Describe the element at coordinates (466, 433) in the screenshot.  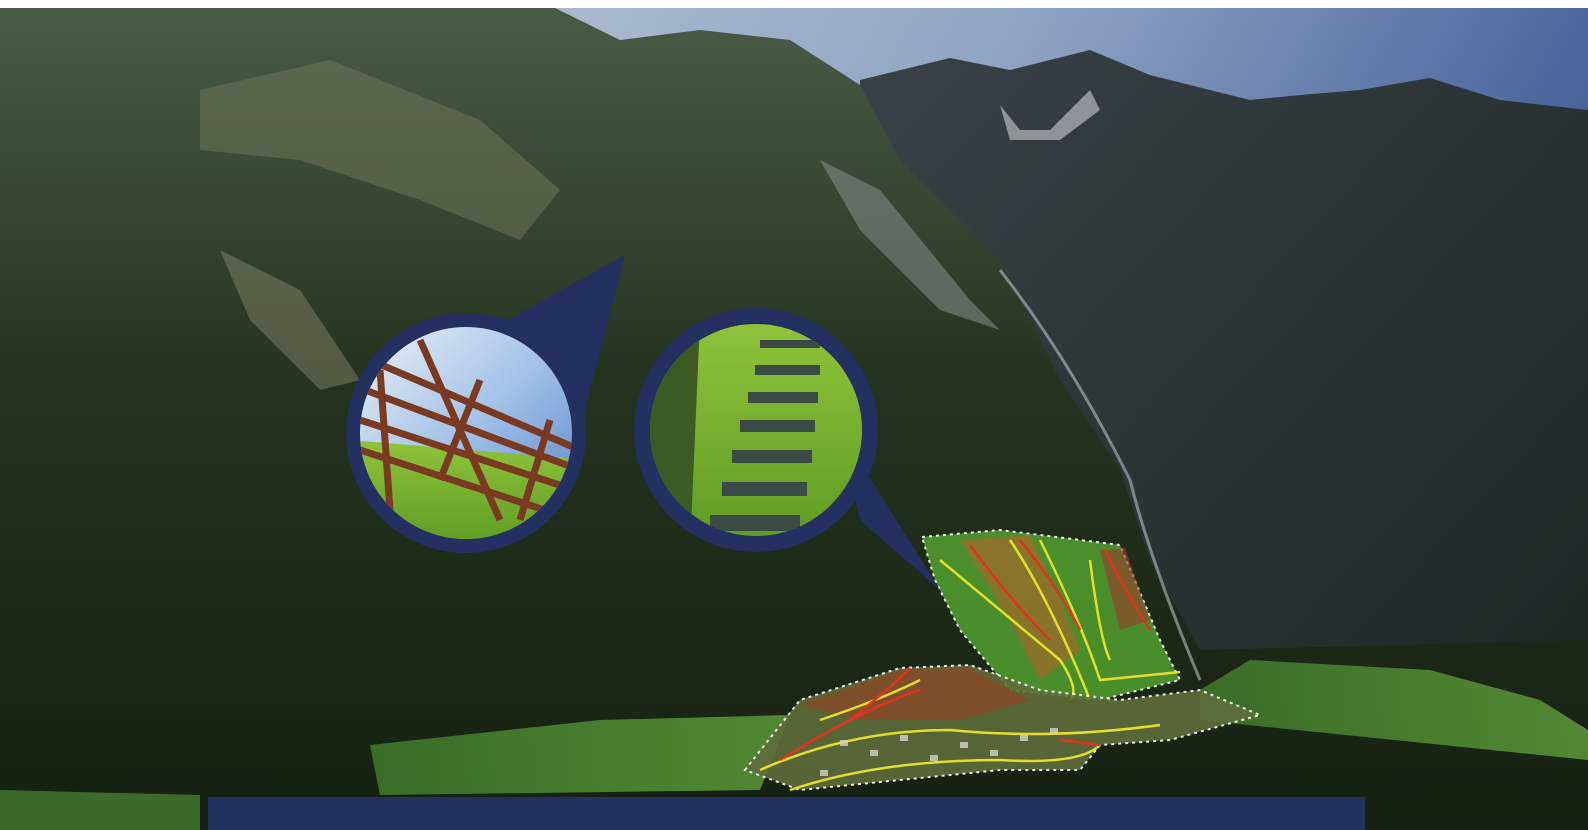
I see `photo-snow-fence` at that location.